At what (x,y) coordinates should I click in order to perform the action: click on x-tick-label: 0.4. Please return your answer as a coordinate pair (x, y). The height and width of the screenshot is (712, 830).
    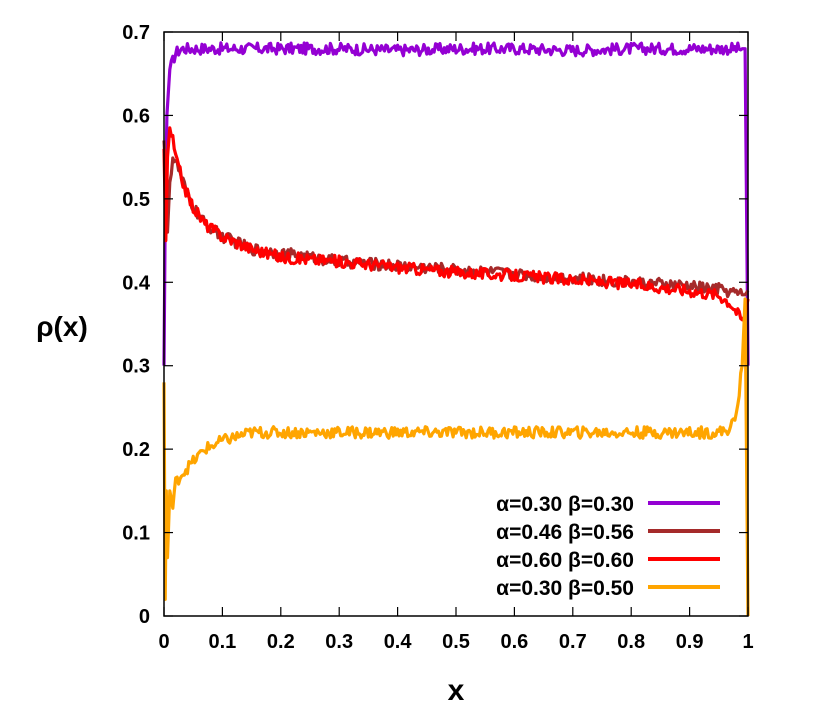
    Looking at the image, I should click on (398, 642).